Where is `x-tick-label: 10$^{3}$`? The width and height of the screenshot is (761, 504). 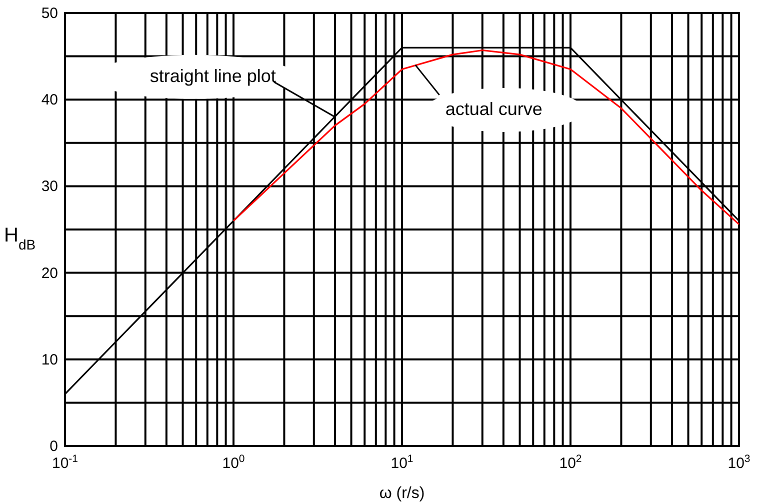 x-tick-label: 10$^{3}$ is located at coordinates (739, 462).